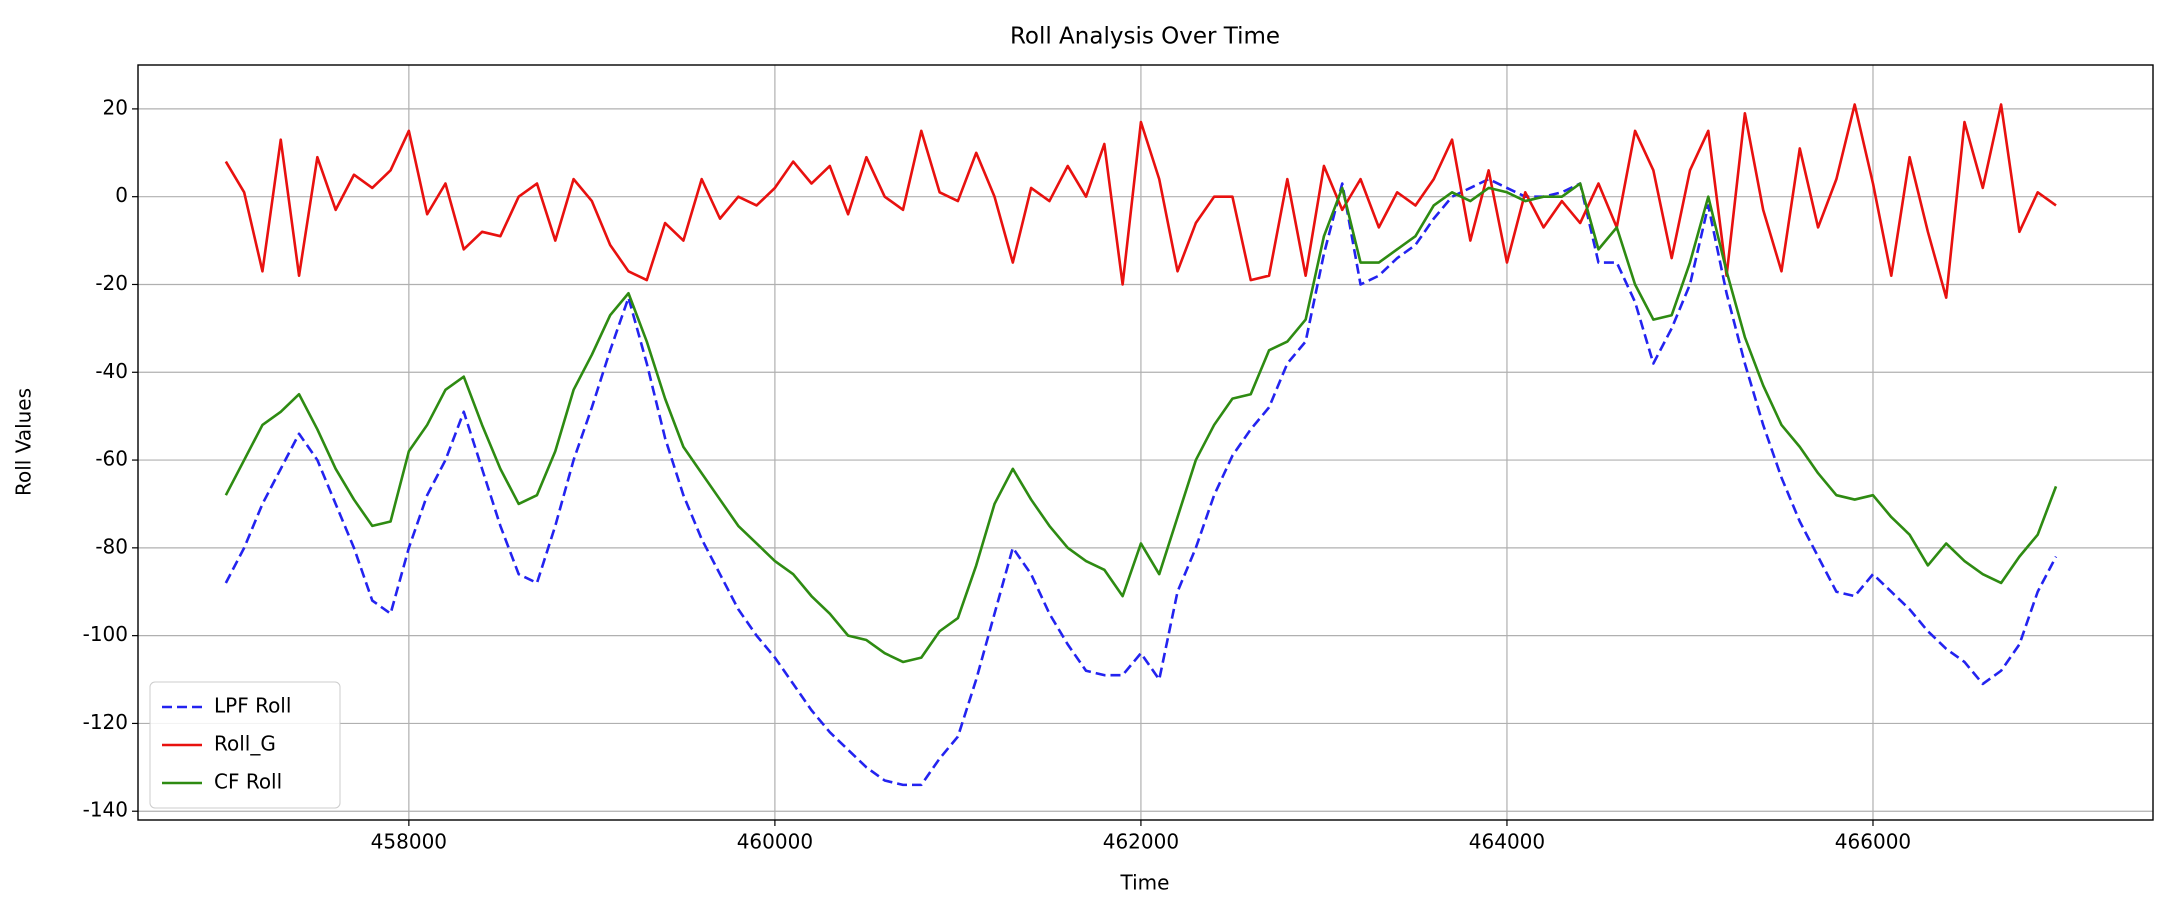 The image size is (2158, 914). Describe the element at coordinates (1141, 842) in the screenshot. I see `x-tick-label: 462000` at that location.